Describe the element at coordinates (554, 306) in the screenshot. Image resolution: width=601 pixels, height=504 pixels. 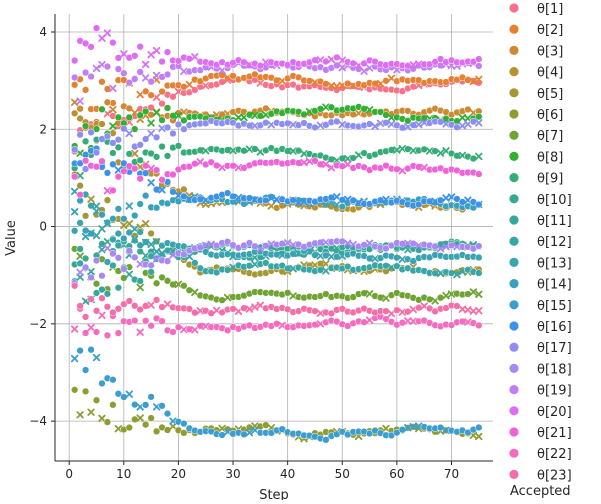
I see `legend-label: θ[15]` at that location.